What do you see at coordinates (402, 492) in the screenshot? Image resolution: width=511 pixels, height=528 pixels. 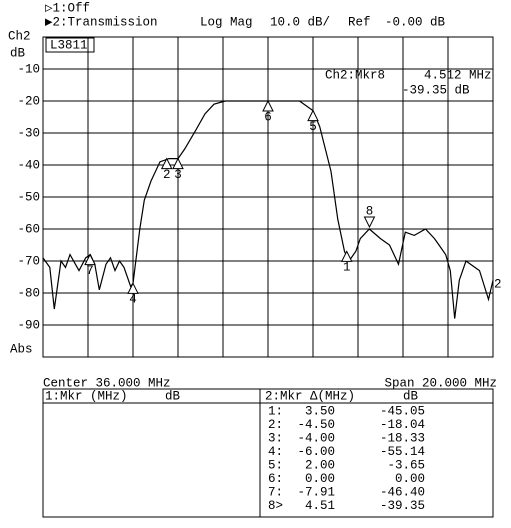 I see `row-level: -46.40` at bounding box center [402, 492].